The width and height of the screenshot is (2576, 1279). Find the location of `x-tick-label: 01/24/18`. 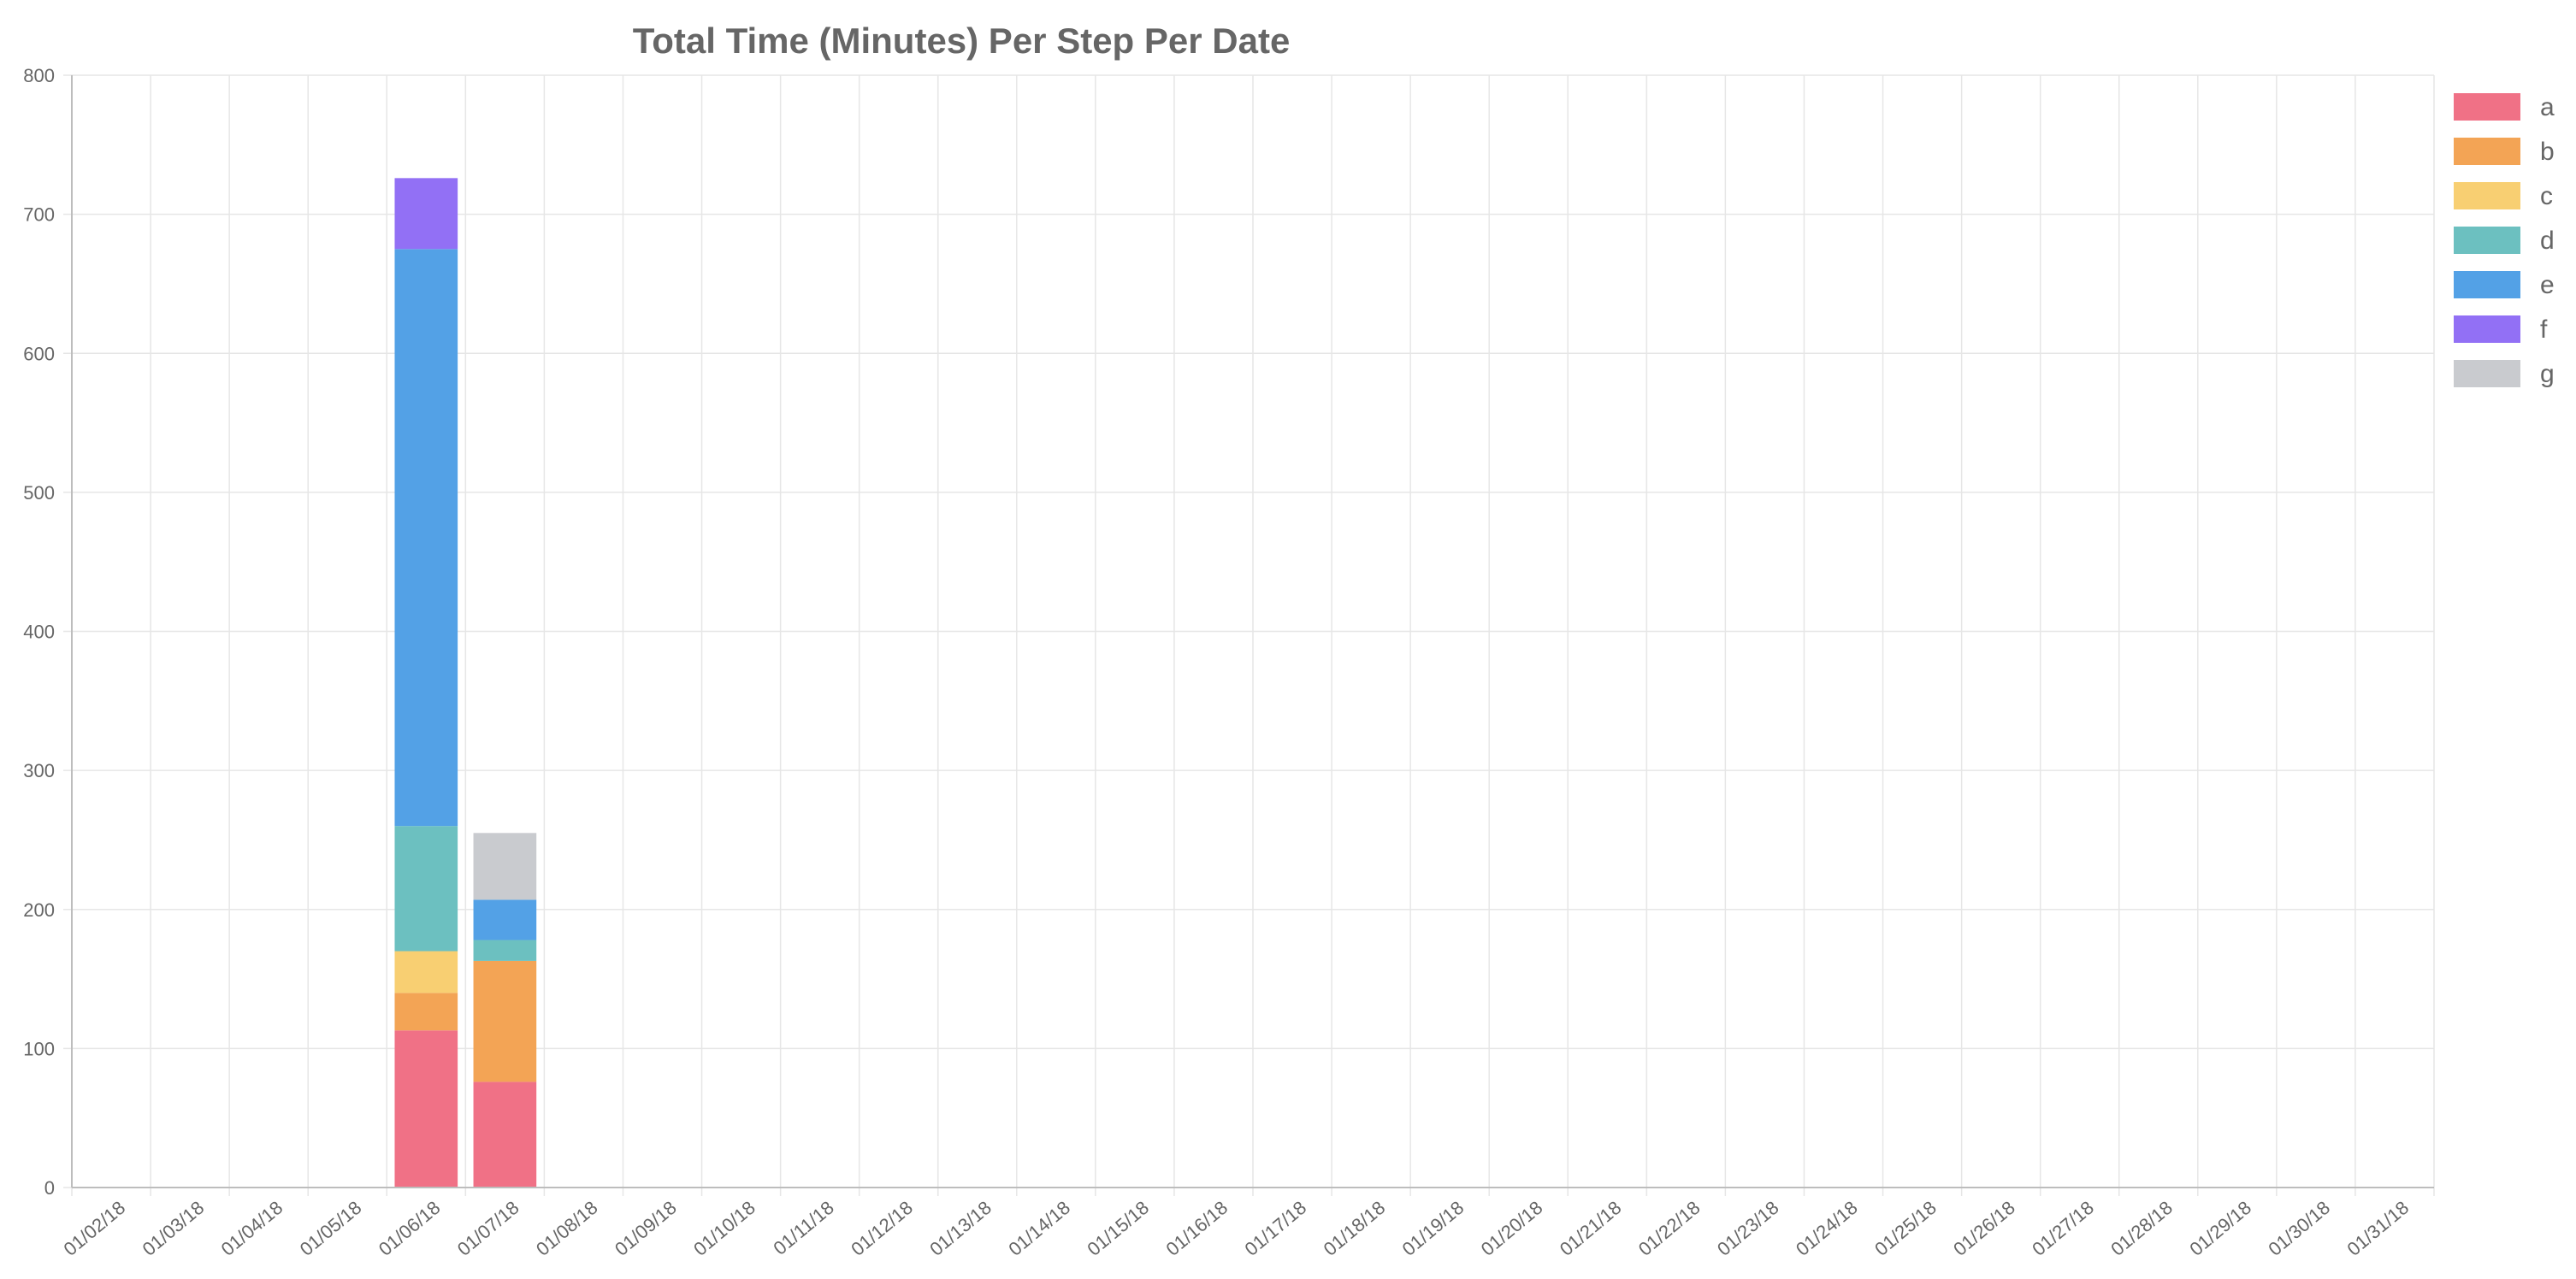

x-tick-label: 01/24/18 is located at coordinates (1827, 1228).